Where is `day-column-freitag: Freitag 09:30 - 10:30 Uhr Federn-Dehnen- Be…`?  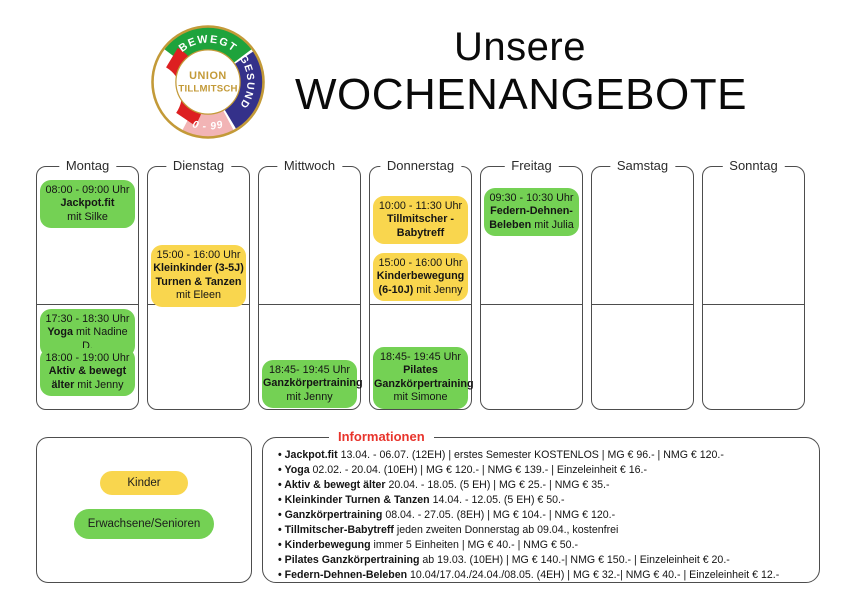
day-column-freitag: Freitag 09:30 - 10:30 Uhr Federn-Dehnen- Be… is located at coordinates (531, 284).